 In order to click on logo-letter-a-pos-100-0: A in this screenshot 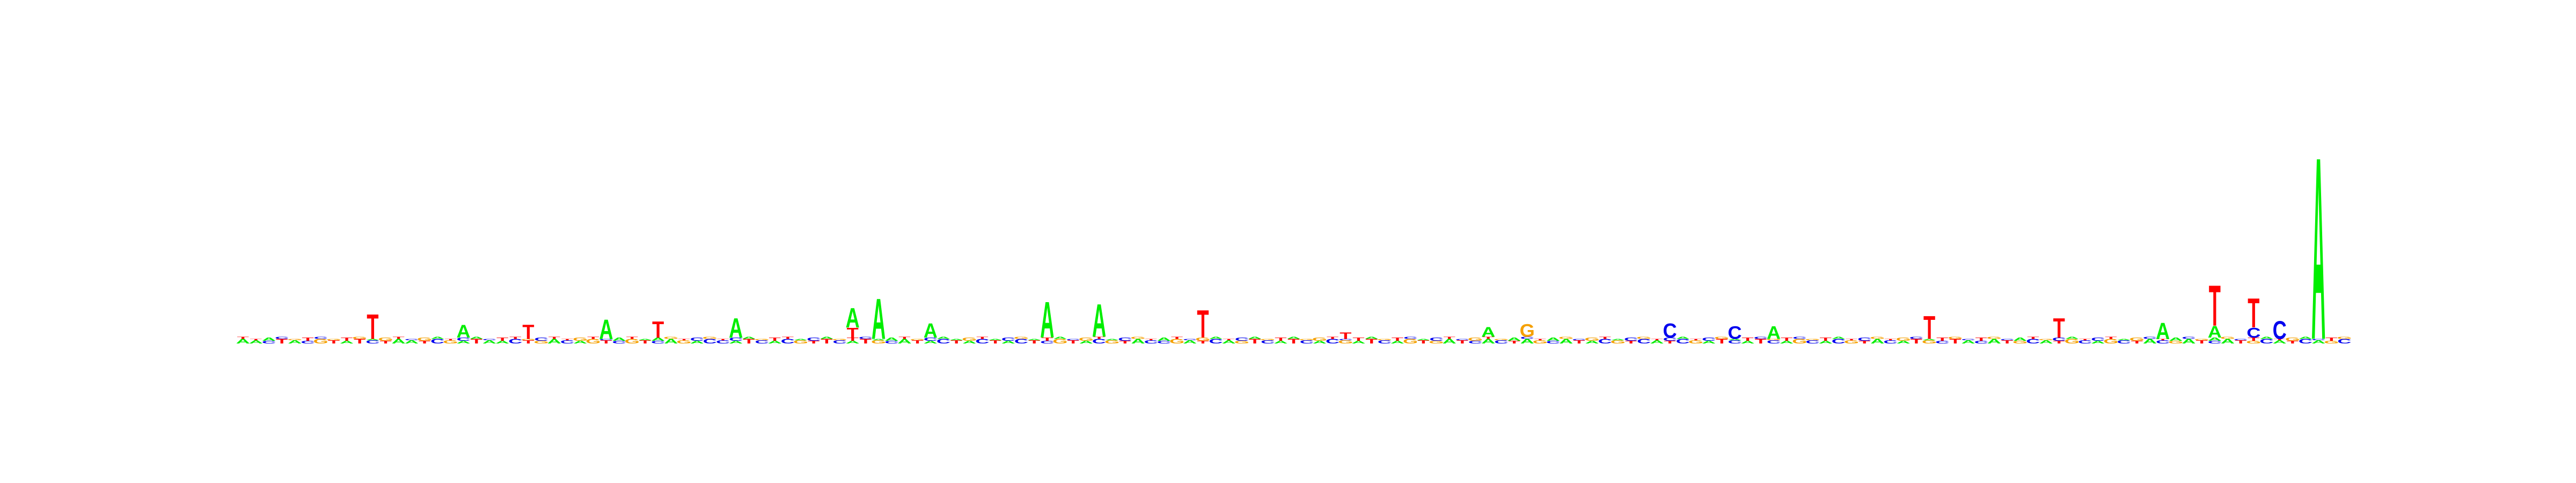, I will do `click(1527, 341)`.